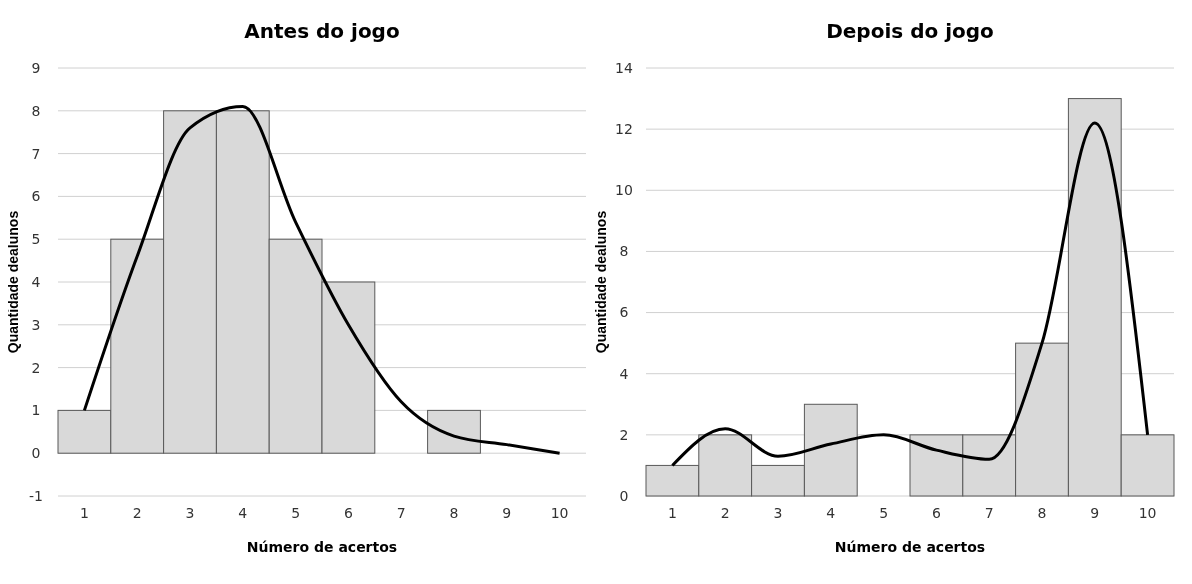 The image size is (1192, 584). What do you see at coordinates (624, 190) in the screenshot?
I see `y-tick-label: 10` at bounding box center [624, 190].